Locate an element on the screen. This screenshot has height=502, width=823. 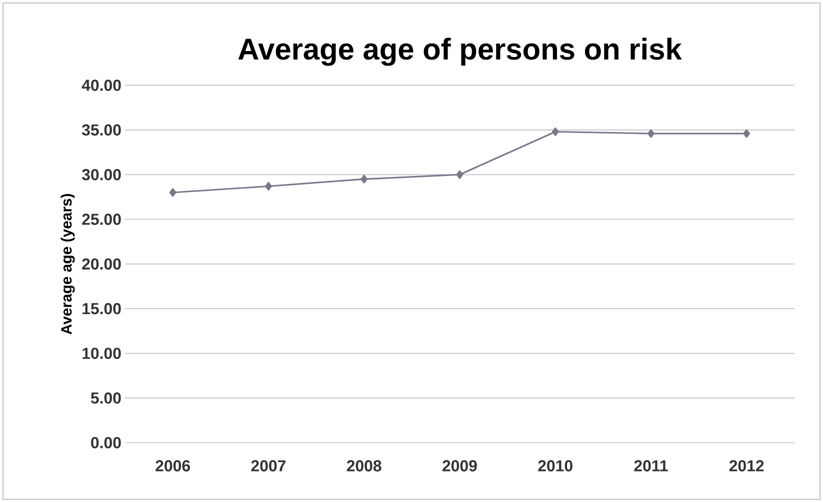
y-tick-label: 25.00 is located at coordinates (101, 219).